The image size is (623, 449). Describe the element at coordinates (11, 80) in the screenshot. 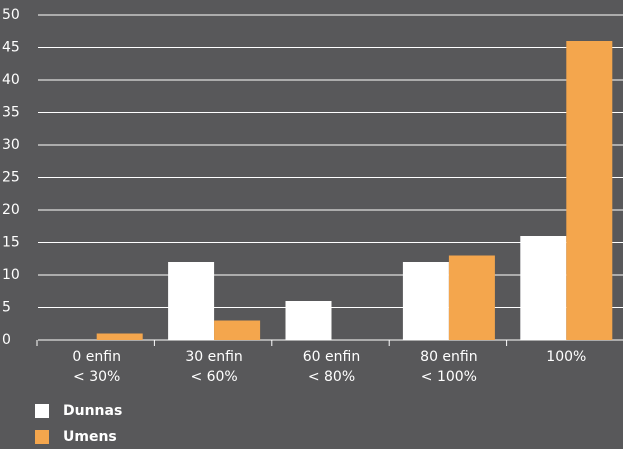

I see `y-tick-label: 40` at that location.